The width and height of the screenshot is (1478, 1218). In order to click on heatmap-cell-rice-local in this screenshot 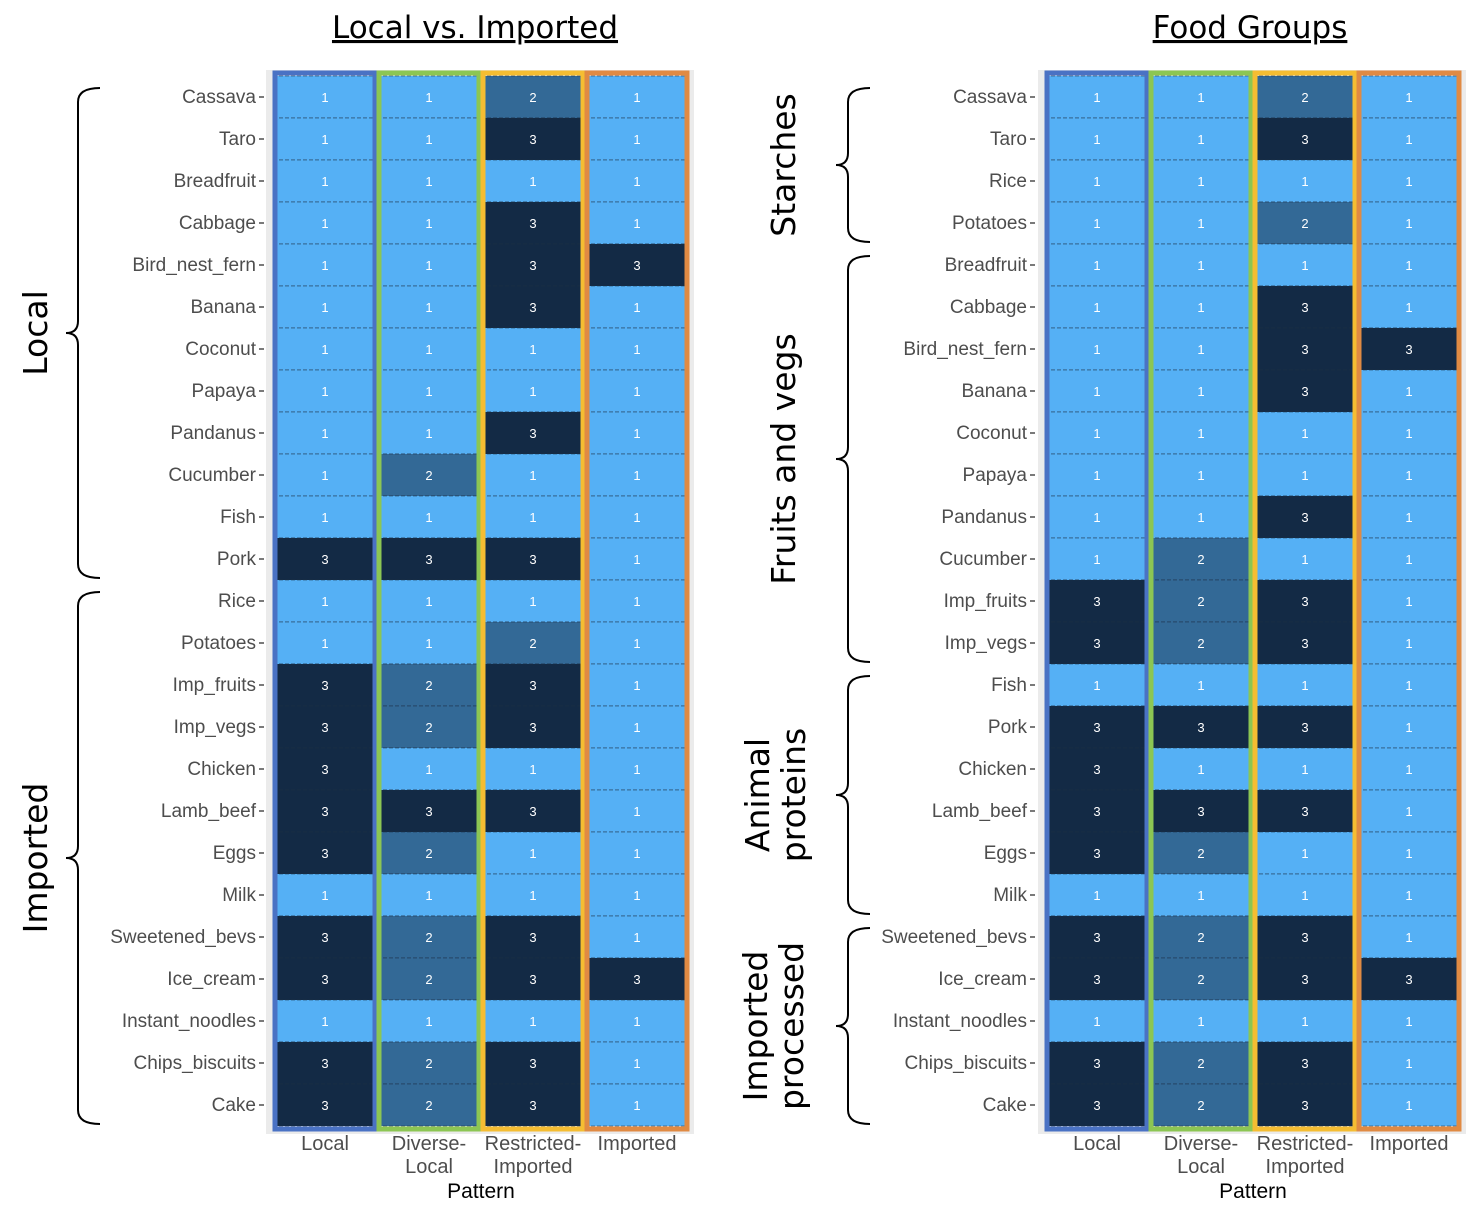, I will do `click(325, 601)`.